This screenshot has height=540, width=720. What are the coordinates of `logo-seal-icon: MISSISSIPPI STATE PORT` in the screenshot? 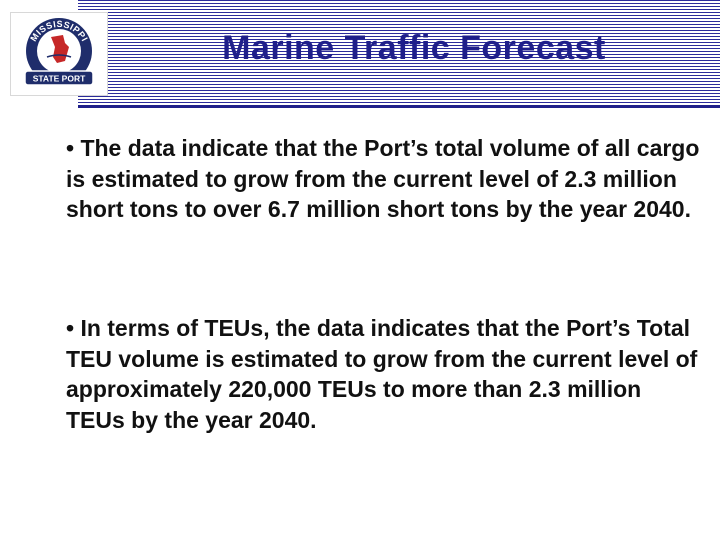 It's located at (59, 52).